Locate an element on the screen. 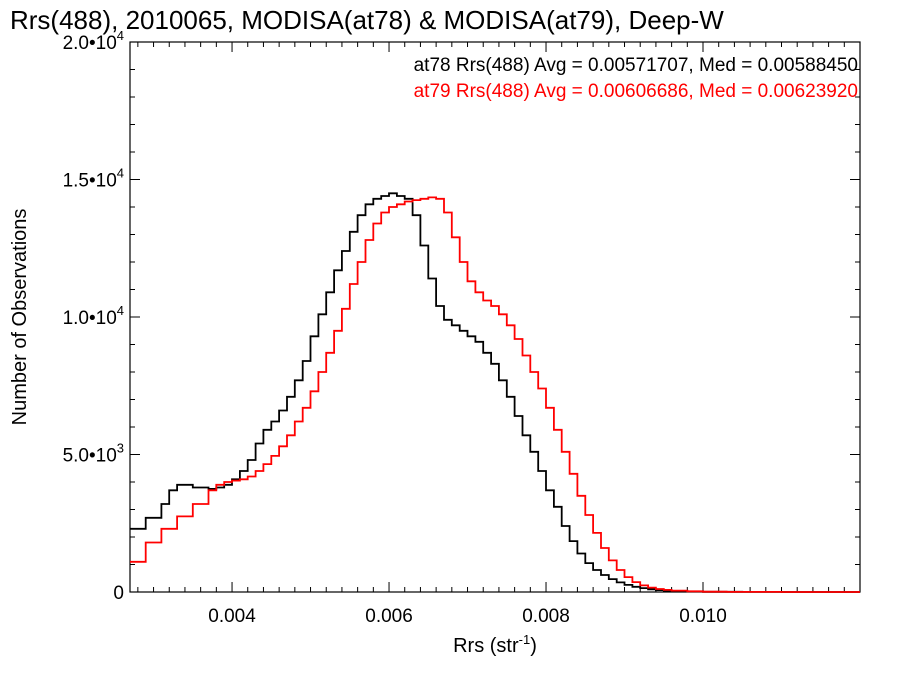 This screenshot has height=675, width=900. x-axis-label: Rrs (str-1) is located at coordinates (495, 644).